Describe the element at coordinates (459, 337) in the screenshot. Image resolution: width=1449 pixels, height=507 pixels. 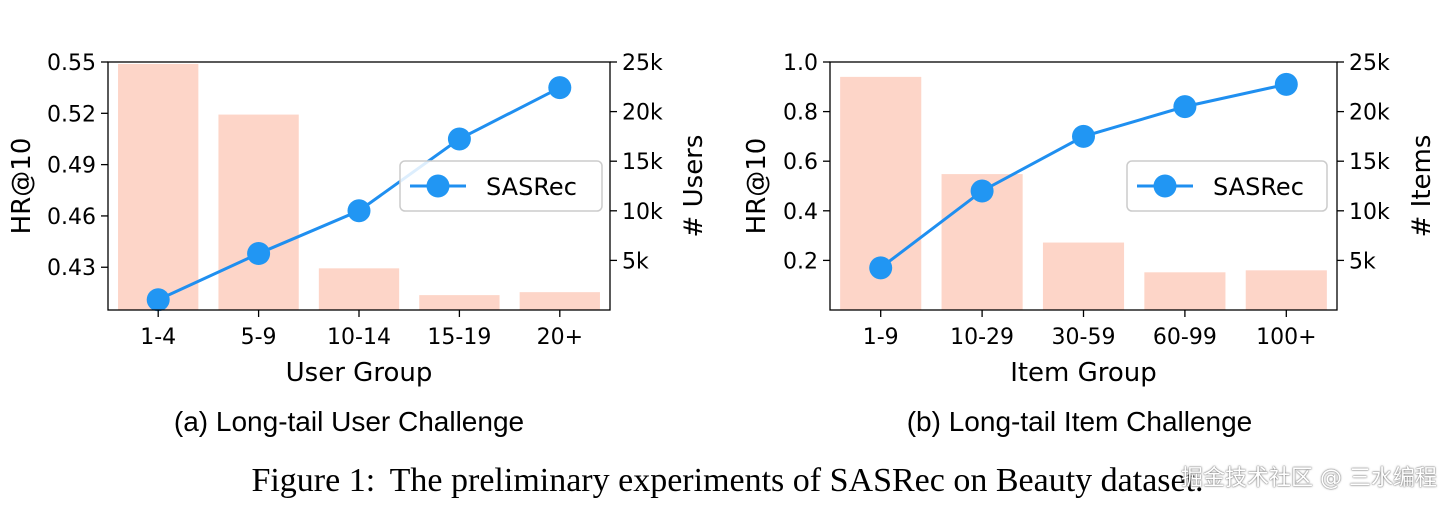
I see `x-tick-label: 15-19` at that location.